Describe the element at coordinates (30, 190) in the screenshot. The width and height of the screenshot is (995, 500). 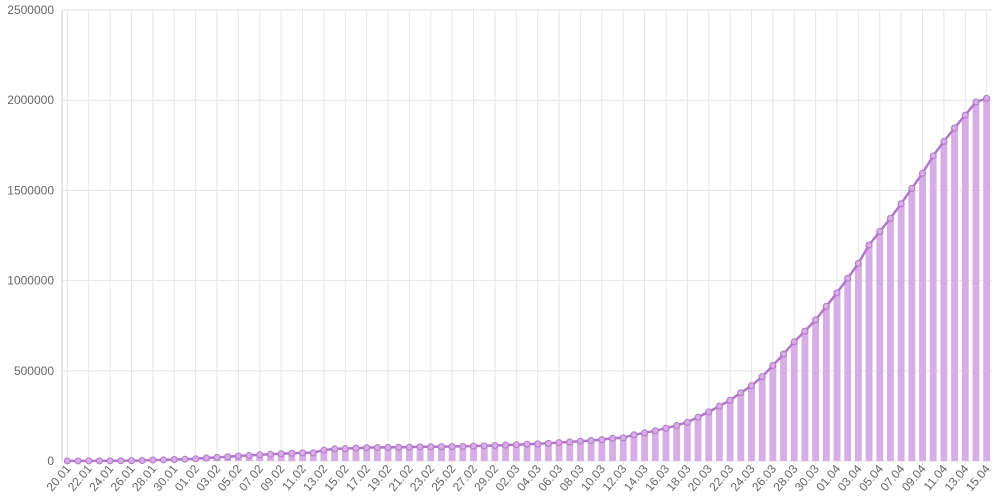
I see `y-tick-label: 1500000` at that location.